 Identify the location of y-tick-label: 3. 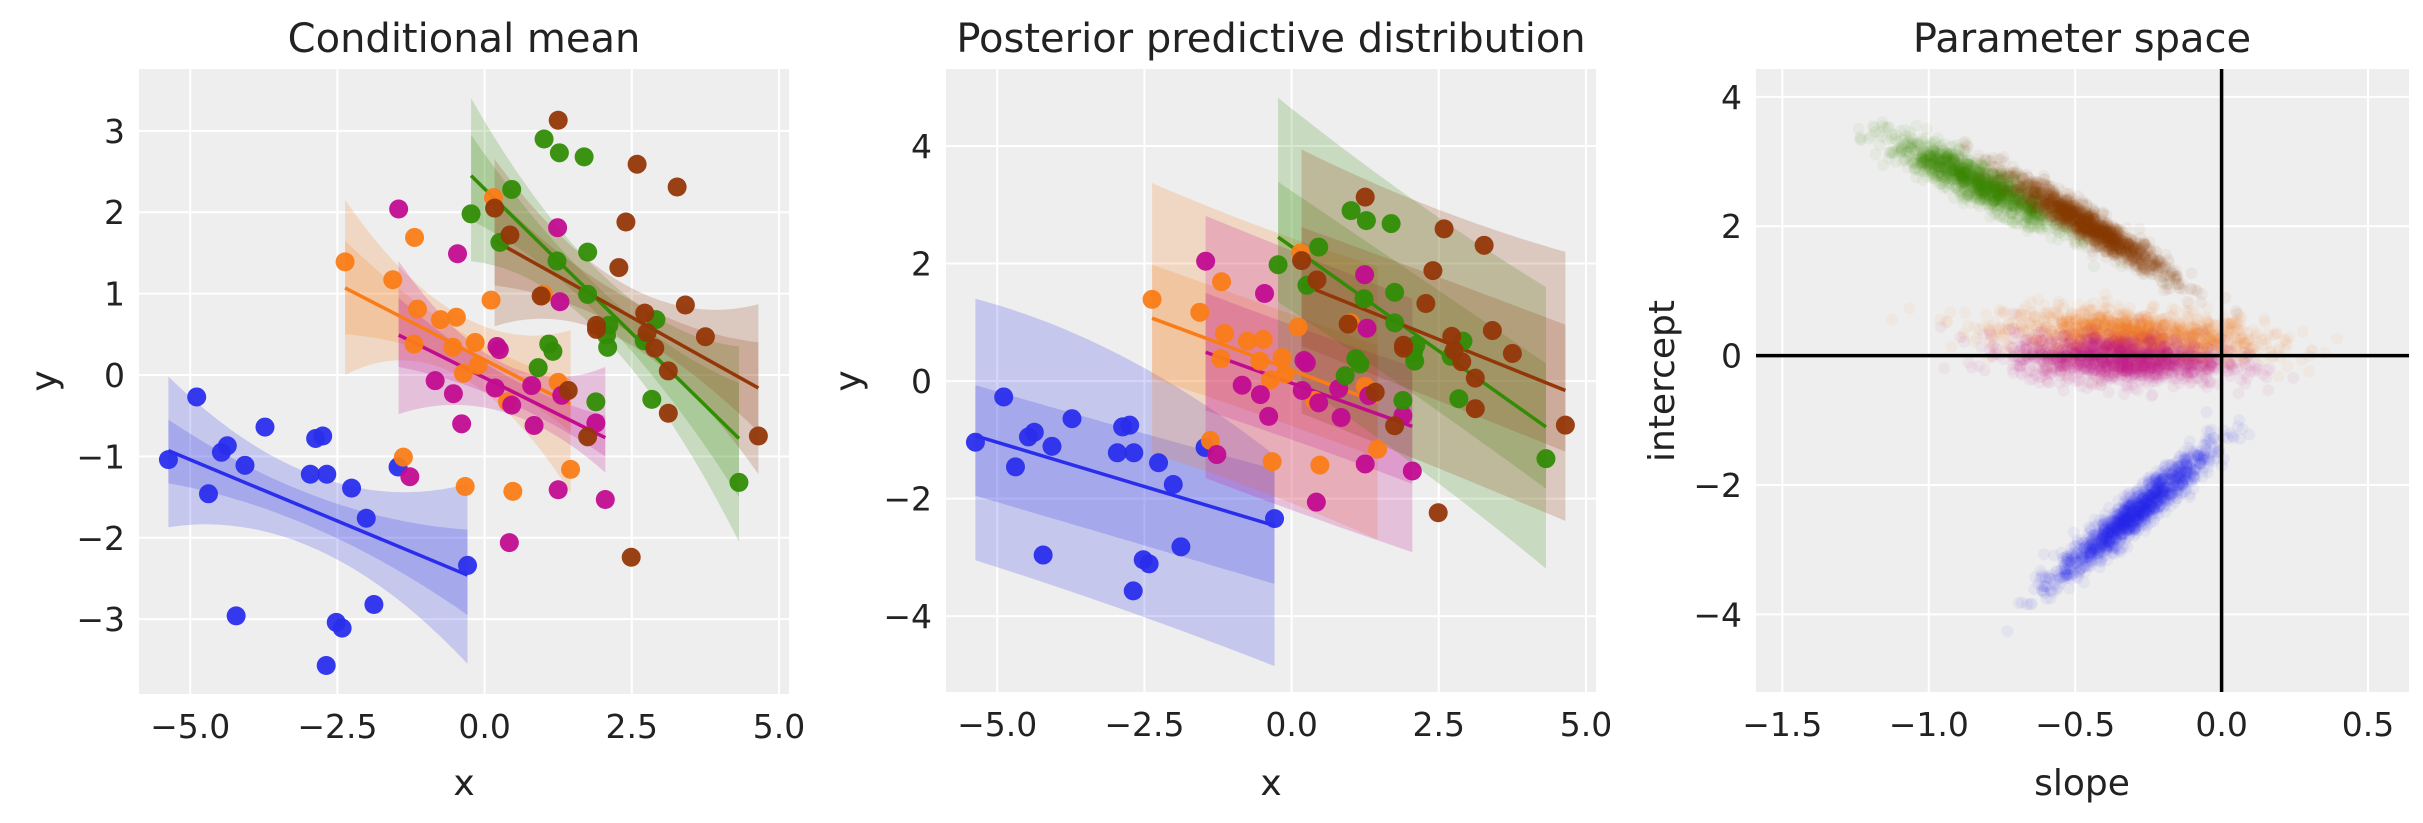
(114, 131).